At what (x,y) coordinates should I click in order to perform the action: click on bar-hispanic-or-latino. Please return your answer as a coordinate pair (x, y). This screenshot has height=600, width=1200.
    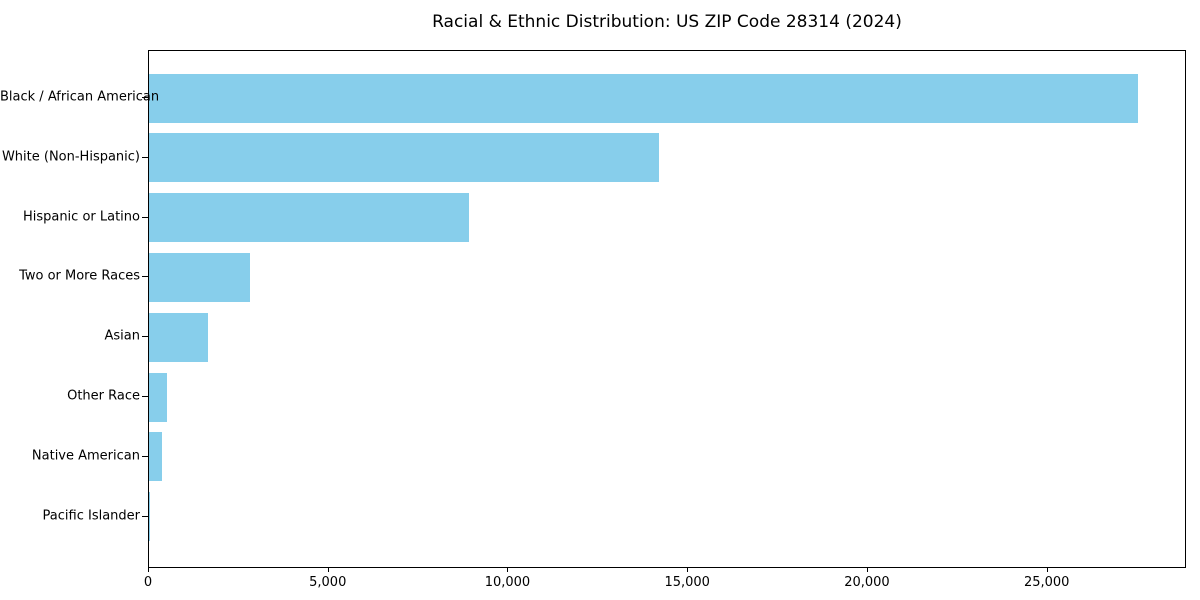
    Looking at the image, I should click on (309, 218).